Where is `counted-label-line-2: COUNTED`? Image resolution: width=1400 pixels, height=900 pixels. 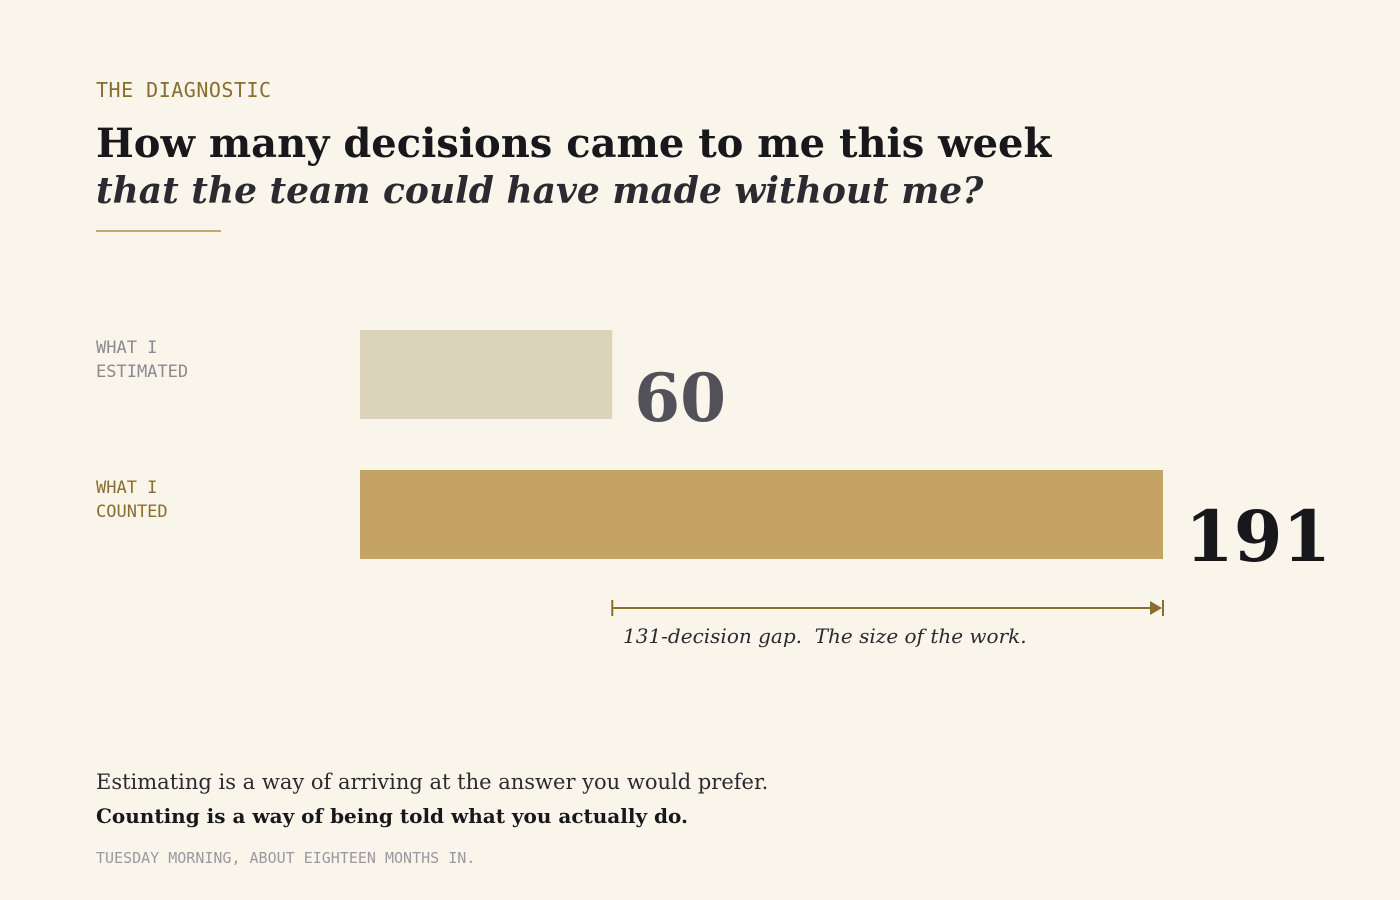 counted-label-line-2: COUNTED is located at coordinates (132, 512).